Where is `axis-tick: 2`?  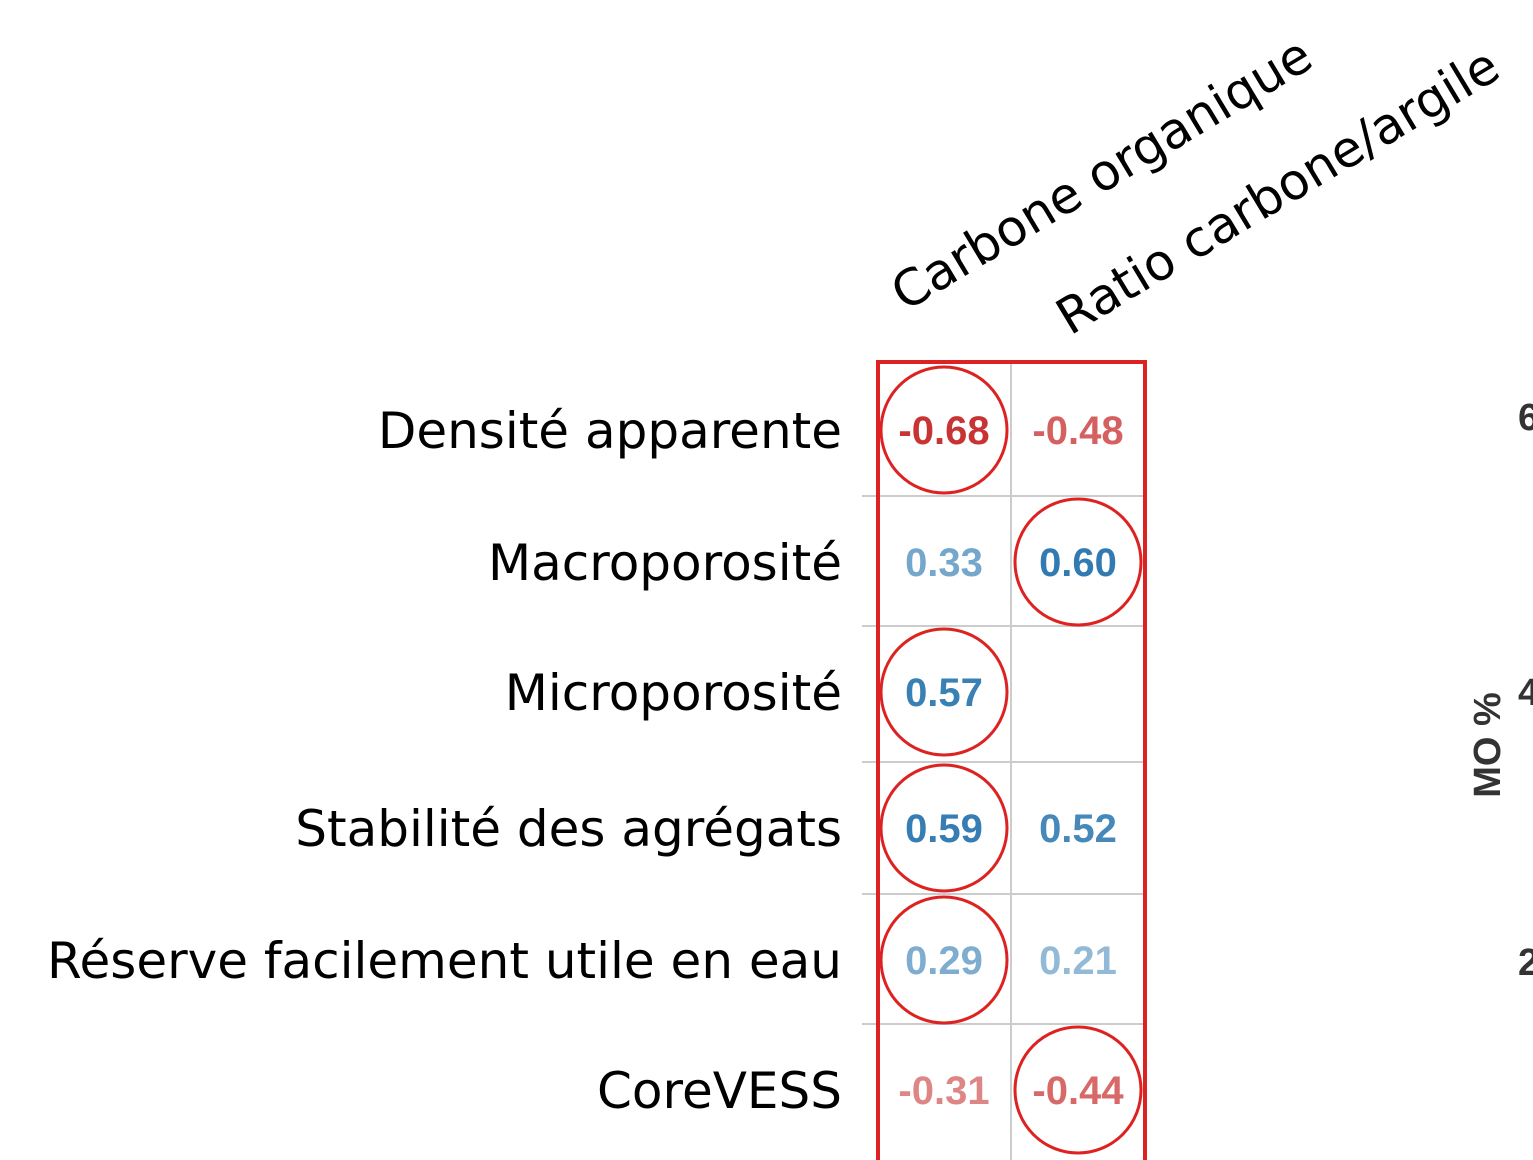 axis-tick: 2 is located at coordinates (1525, 963).